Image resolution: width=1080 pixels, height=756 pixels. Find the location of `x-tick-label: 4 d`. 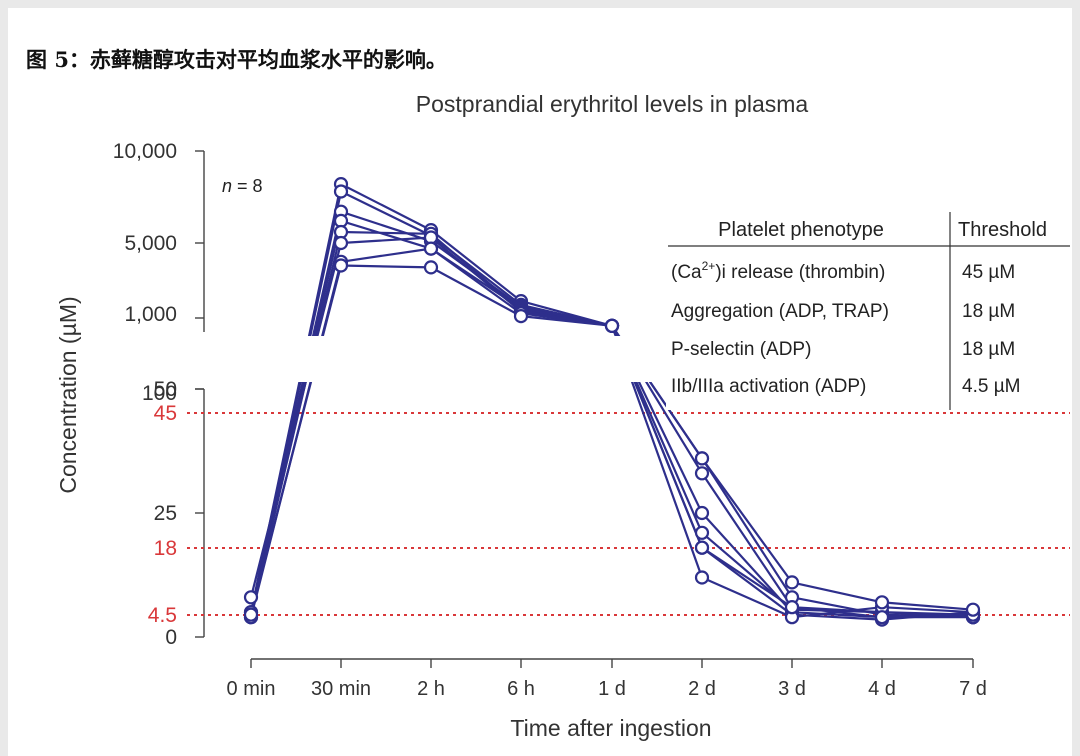

x-tick-label: 4 d is located at coordinates (882, 689).